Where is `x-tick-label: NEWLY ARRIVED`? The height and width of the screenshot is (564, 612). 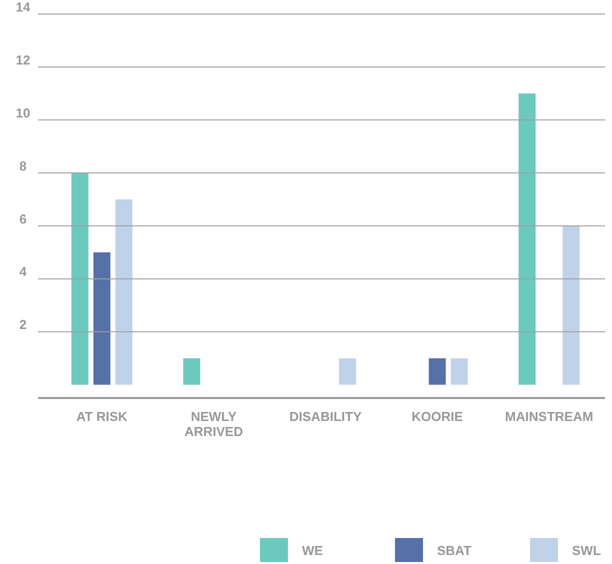 x-tick-label: NEWLY ARRIVED is located at coordinates (213, 424).